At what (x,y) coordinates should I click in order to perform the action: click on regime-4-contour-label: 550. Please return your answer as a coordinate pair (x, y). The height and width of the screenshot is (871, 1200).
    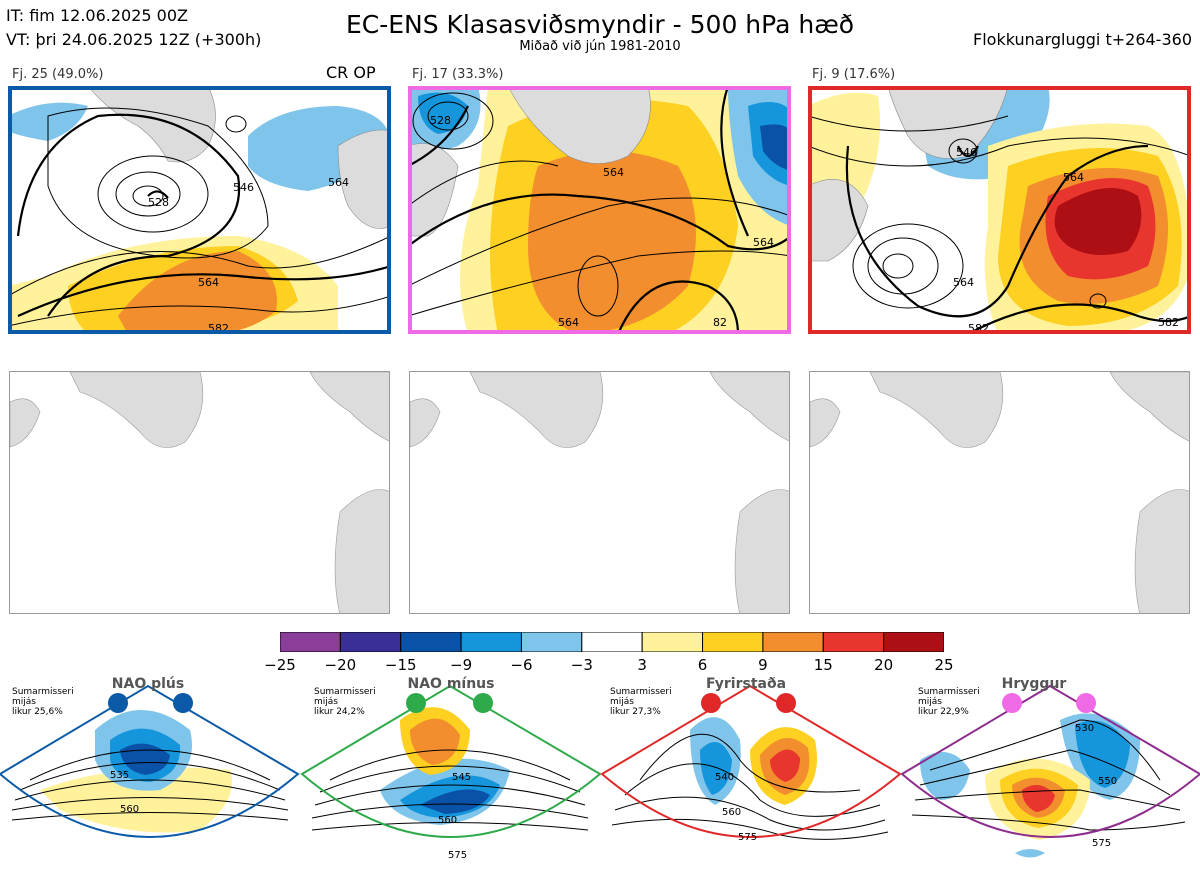
    Looking at the image, I should click on (1107, 781).